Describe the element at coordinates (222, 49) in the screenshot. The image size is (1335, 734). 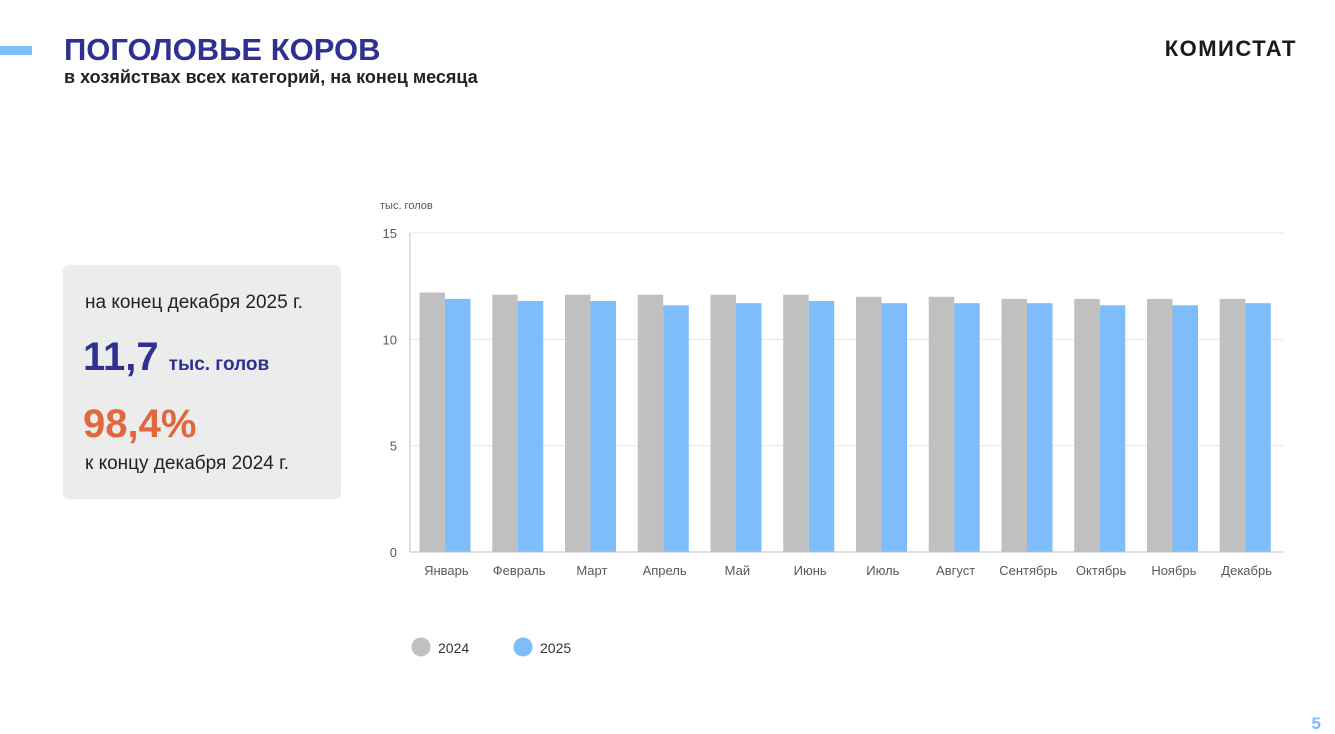
I see `page-title: ПОГОЛОВЬЕ КОРОВ` at that location.